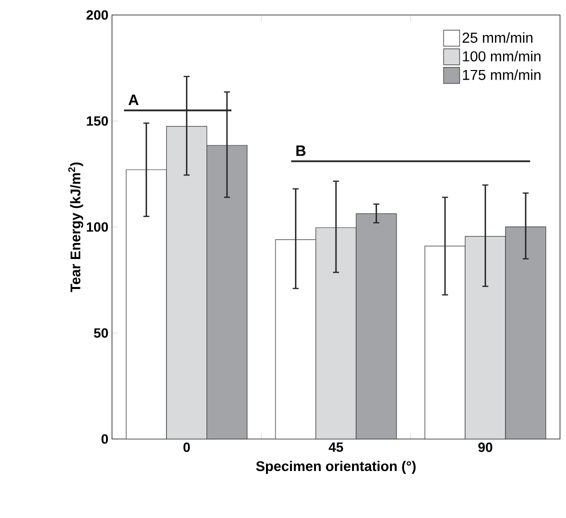 The height and width of the screenshot is (518, 566). Describe the element at coordinates (186, 447) in the screenshot. I see `x-tick-label: 0` at that location.